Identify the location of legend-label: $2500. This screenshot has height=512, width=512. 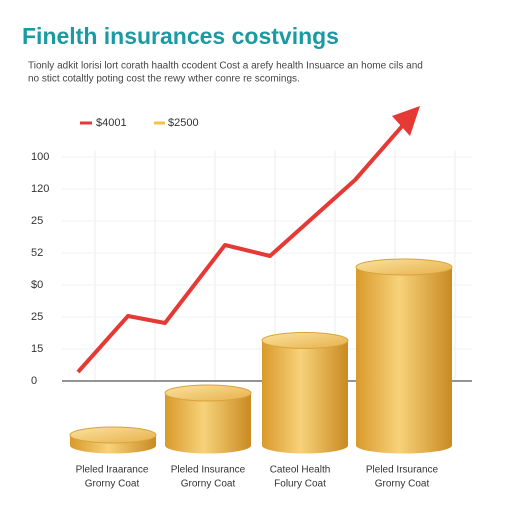
(183, 123).